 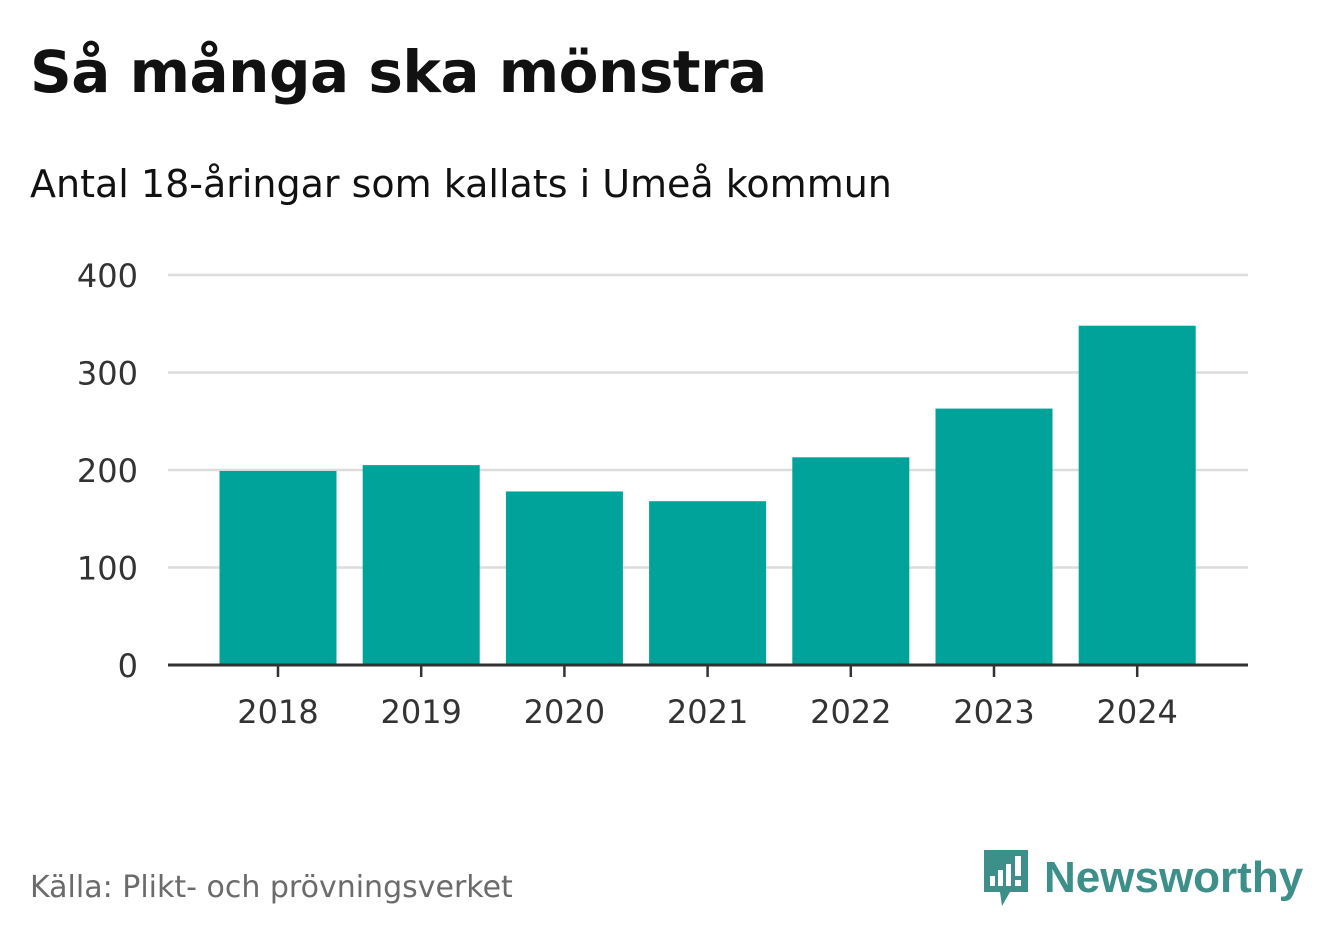 What do you see at coordinates (851, 561) in the screenshot?
I see `bar-2022` at bounding box center [851, 561].